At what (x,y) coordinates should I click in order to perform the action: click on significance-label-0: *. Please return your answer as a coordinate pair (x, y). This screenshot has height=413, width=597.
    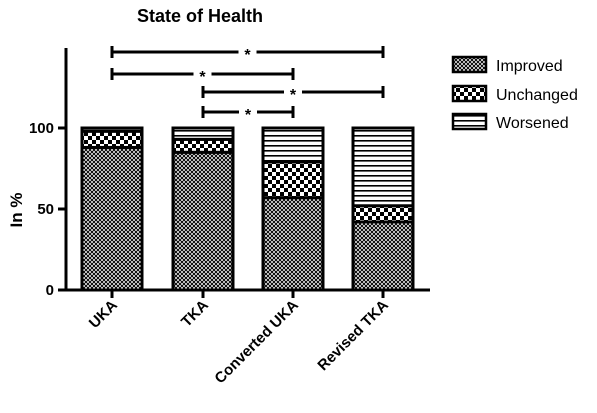
    Looking at the image, I should click on (247, 55).